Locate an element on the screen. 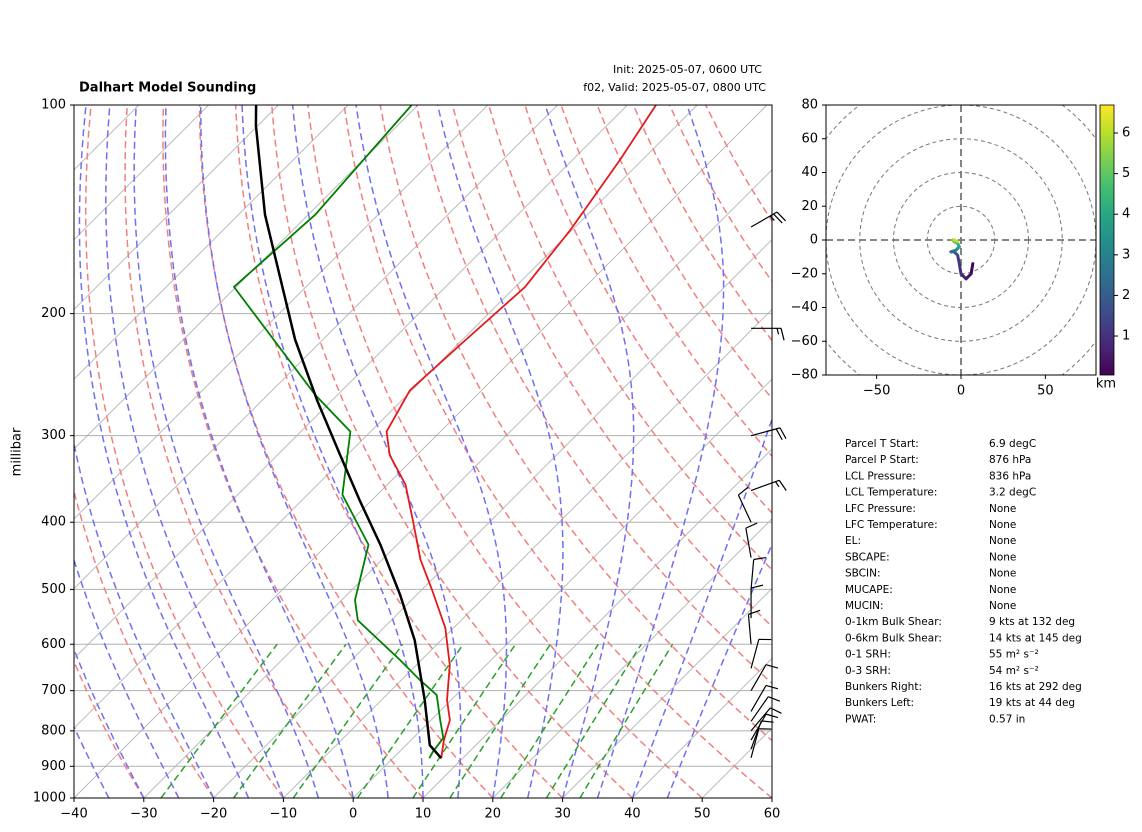 The width and height of the screenshot is (1142, 832). y-tick-label: 40 is located at coordinates (809, 172).